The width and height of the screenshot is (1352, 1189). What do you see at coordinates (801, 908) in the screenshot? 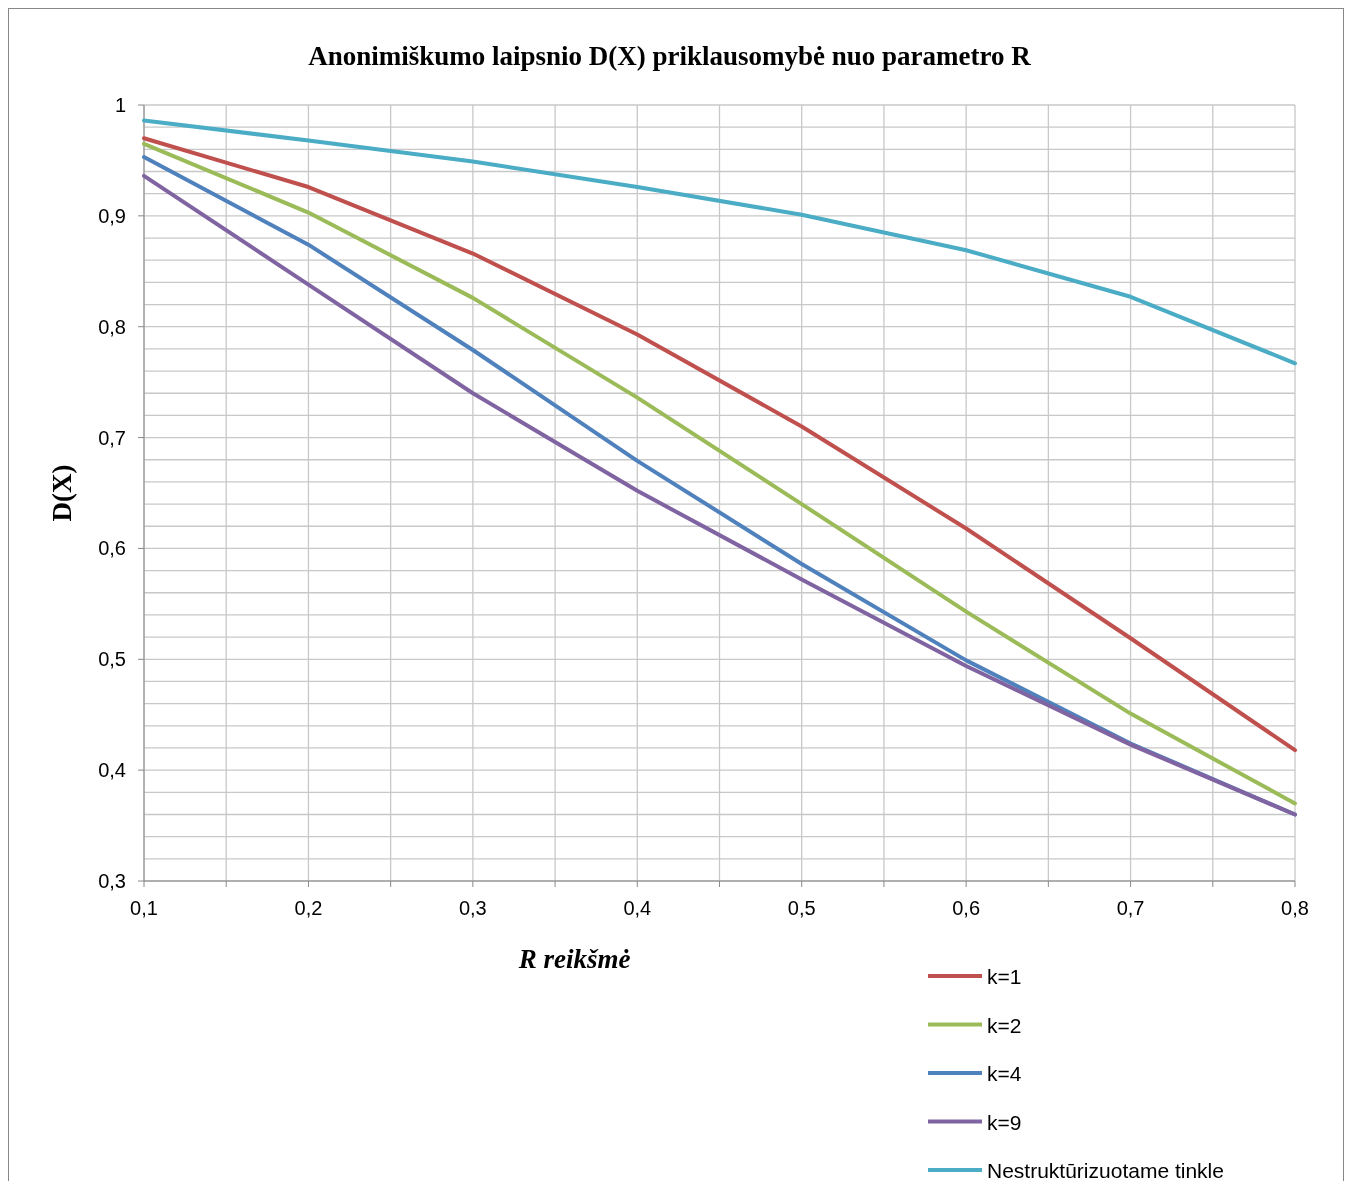
I see `x-tick-label: 0,5` at bounding box center [801, 908].